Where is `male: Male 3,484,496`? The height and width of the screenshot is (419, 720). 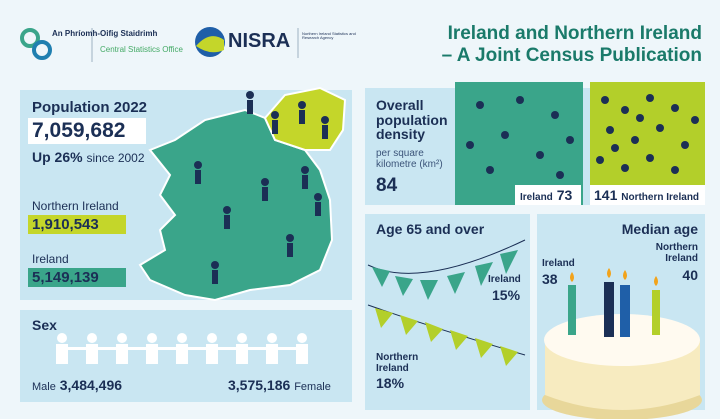
male: Male 3,484,496 is located at coordinates (77, 385).